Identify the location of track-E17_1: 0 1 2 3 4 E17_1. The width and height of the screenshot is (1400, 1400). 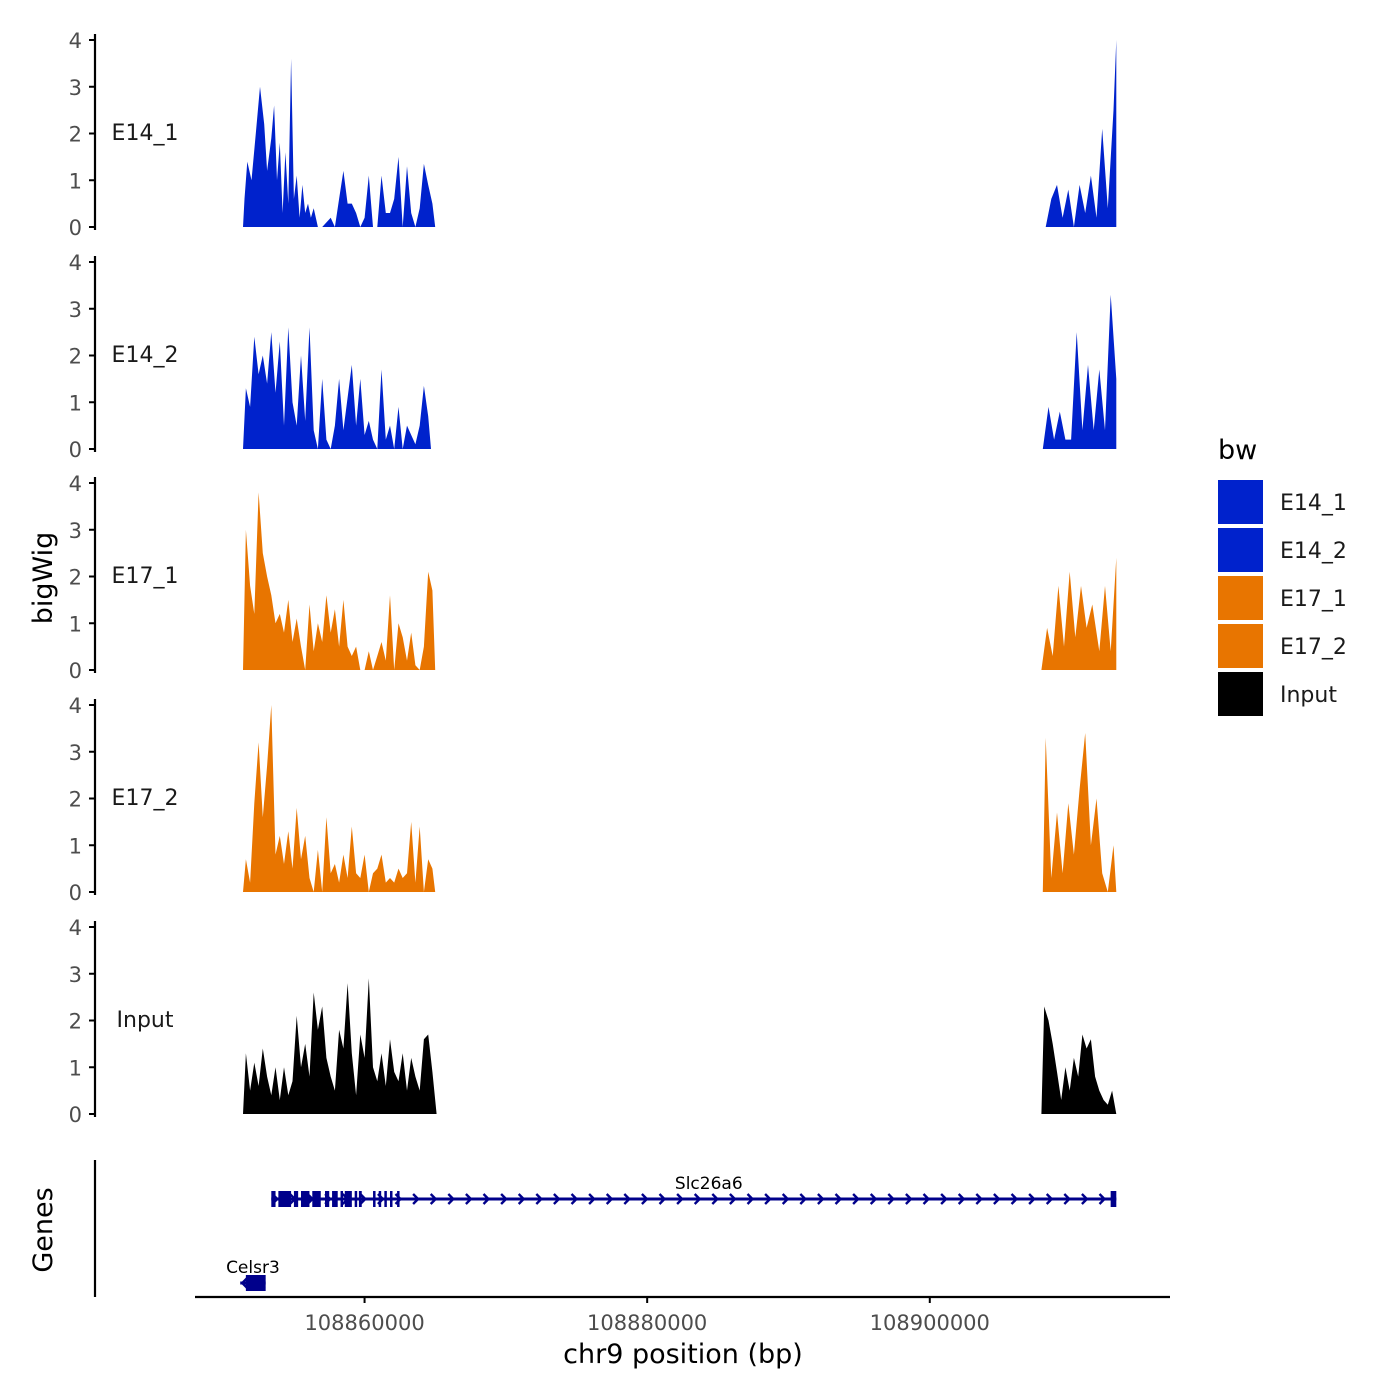
(593, 577).